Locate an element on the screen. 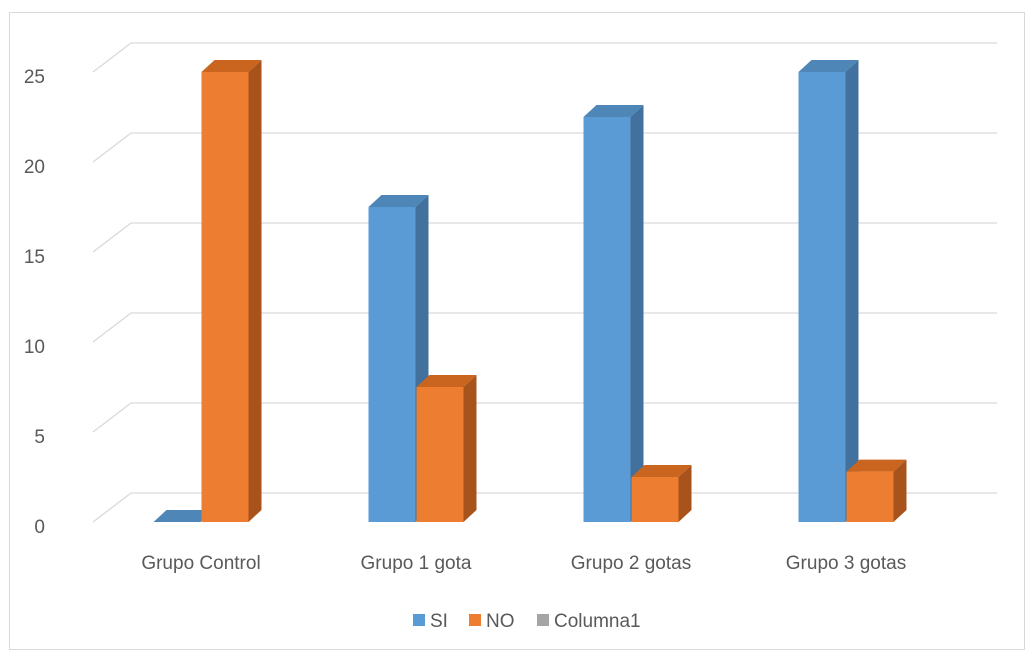 The width and height of the screenshot is (1036, 654). y-tick-label: 0 is located at coordinates (39, 527).